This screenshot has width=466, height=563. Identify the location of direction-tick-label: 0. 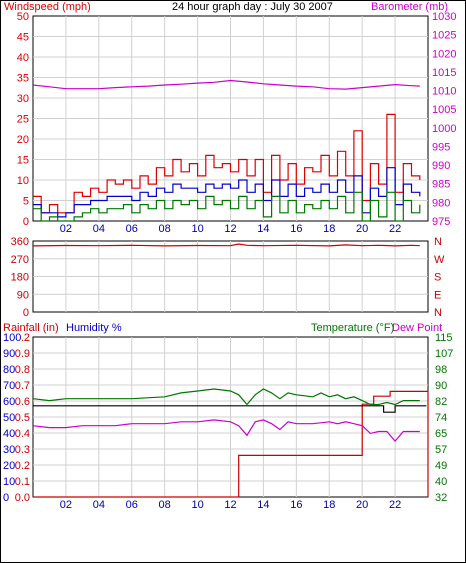
(26, 313).